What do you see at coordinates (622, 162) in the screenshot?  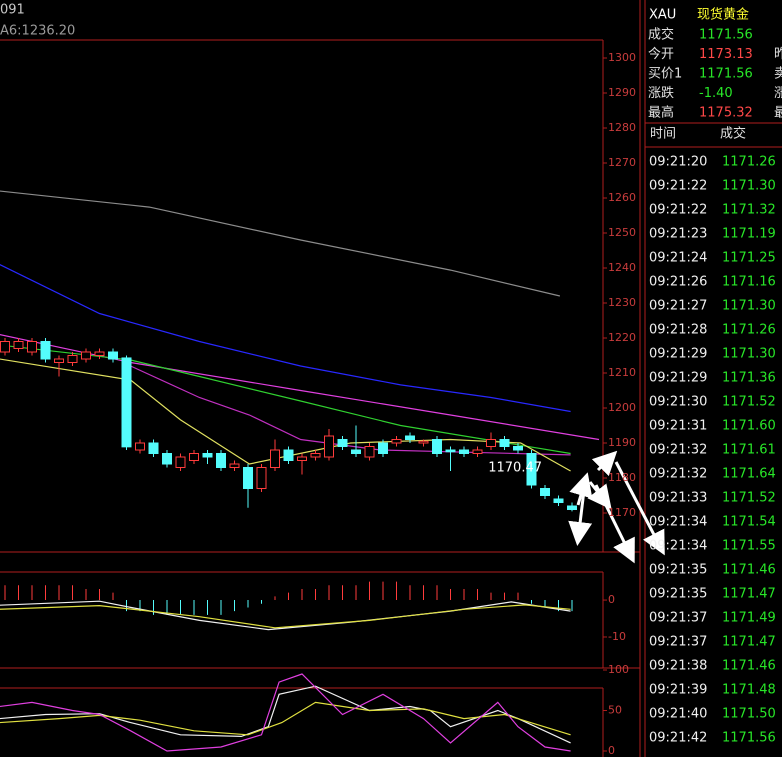 I see `y-tick-label: 1270` at bounding box center [622, 162].